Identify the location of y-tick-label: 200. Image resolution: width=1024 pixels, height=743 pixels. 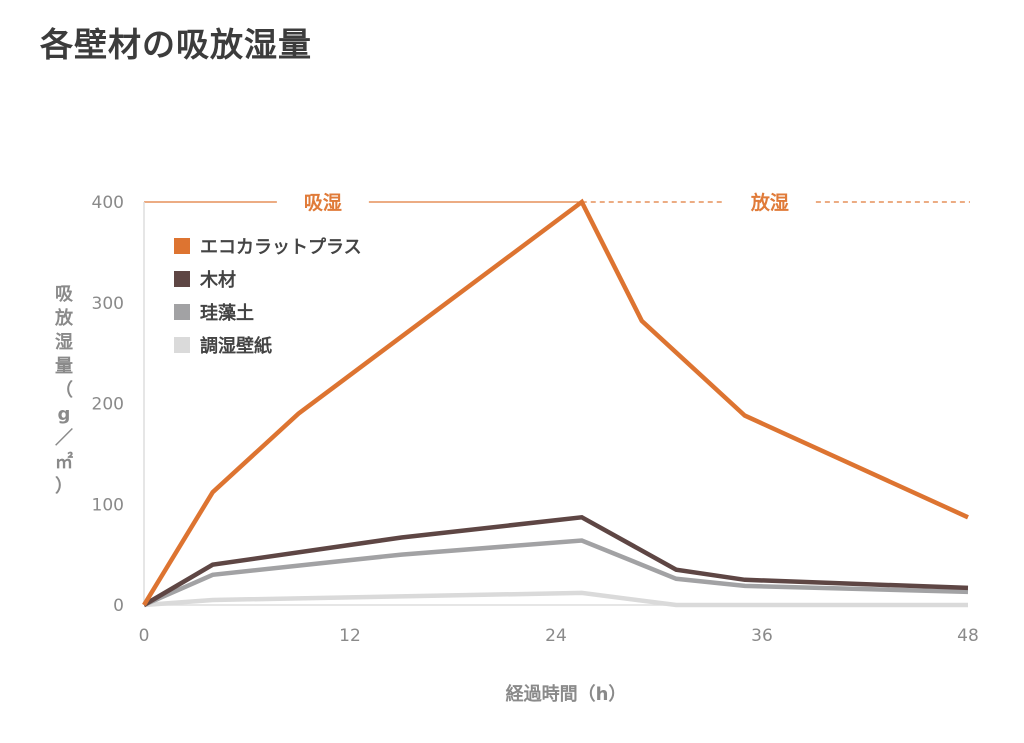
(108, 405).